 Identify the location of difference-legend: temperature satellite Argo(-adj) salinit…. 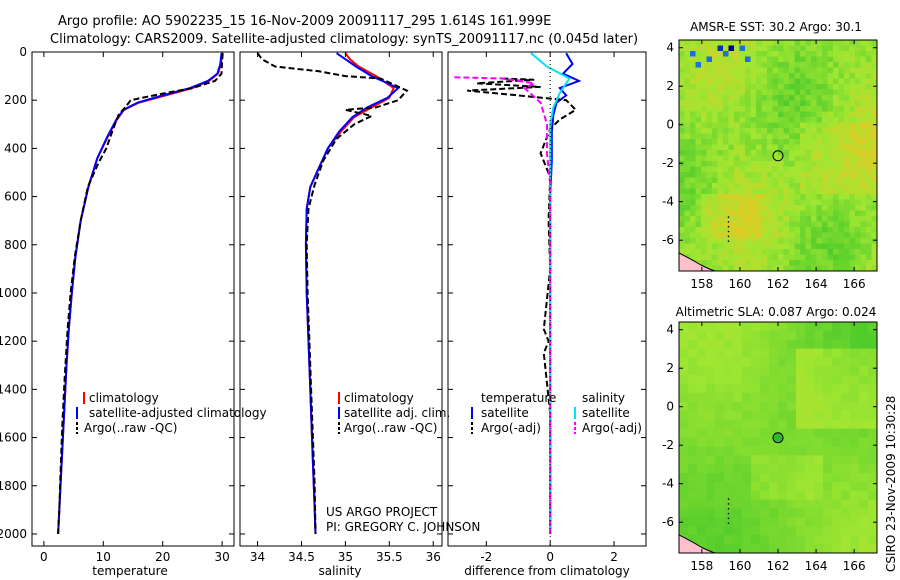
(556, 413).